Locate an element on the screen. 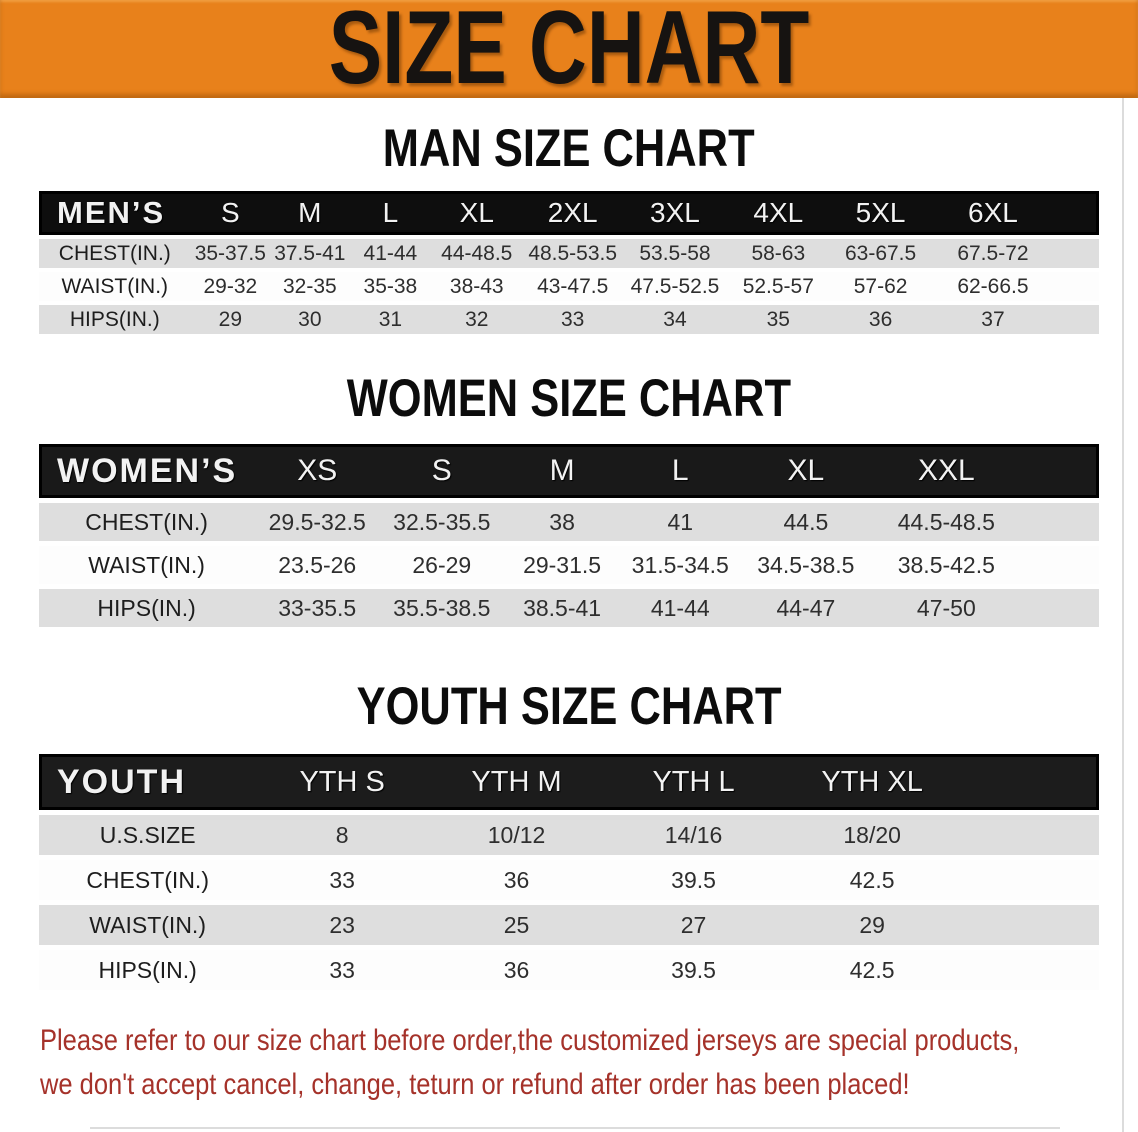 The width and height of the screenshot is (1138, 1132). size-cell: 25 is located at coordinates (517, 925).